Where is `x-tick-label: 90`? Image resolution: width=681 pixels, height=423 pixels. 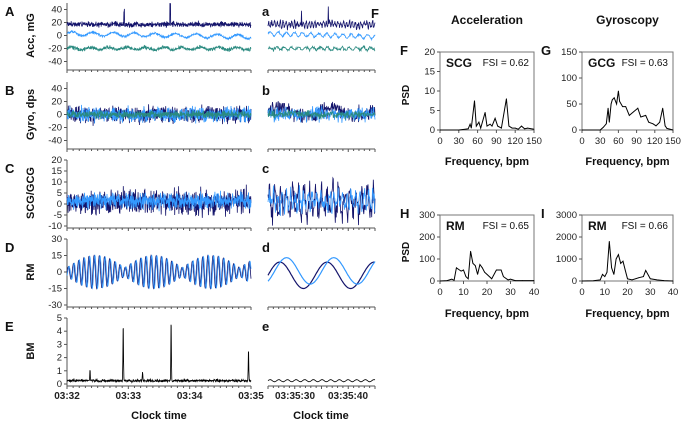
x-tick-label: 90 is located at coordinates (496, 141).